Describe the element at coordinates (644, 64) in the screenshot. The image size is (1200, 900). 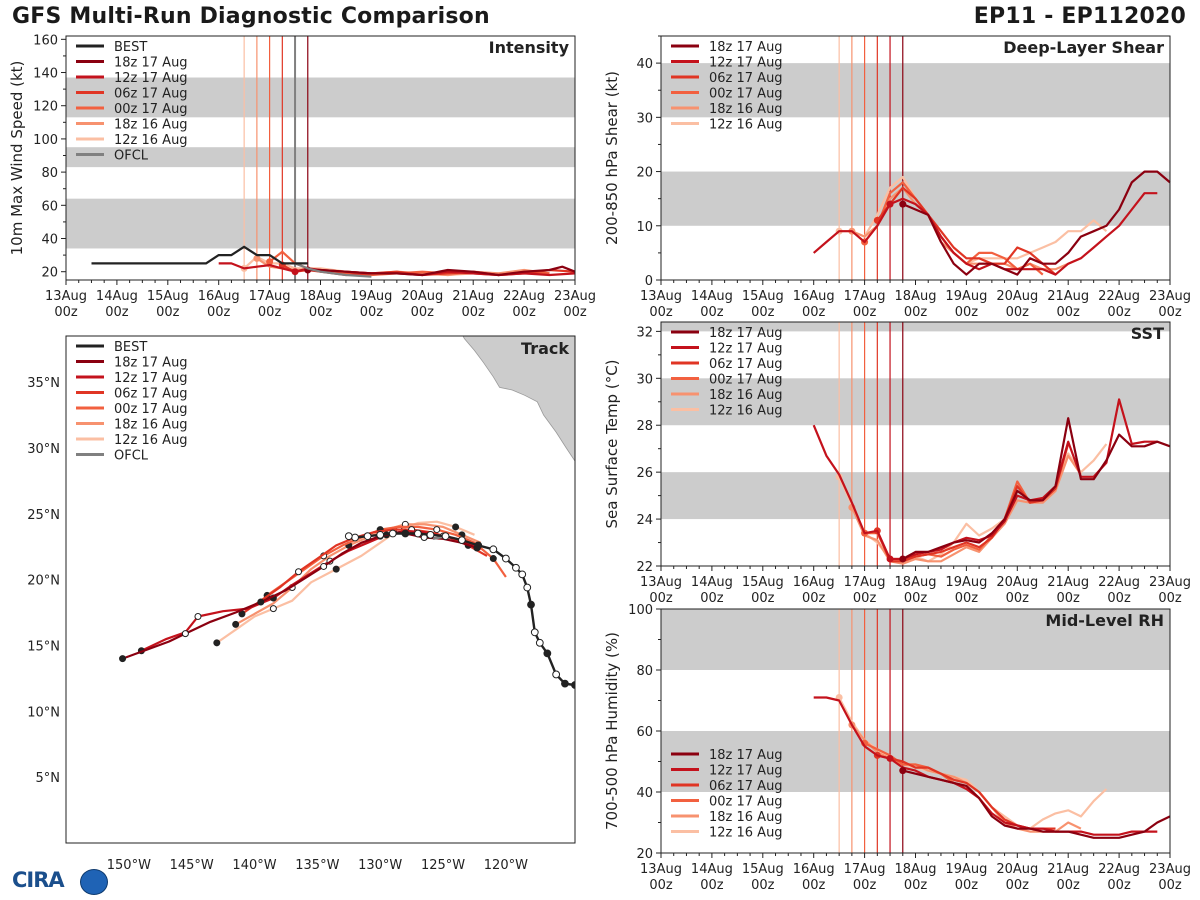
I see `shear-ytick-label: 40` at that location.